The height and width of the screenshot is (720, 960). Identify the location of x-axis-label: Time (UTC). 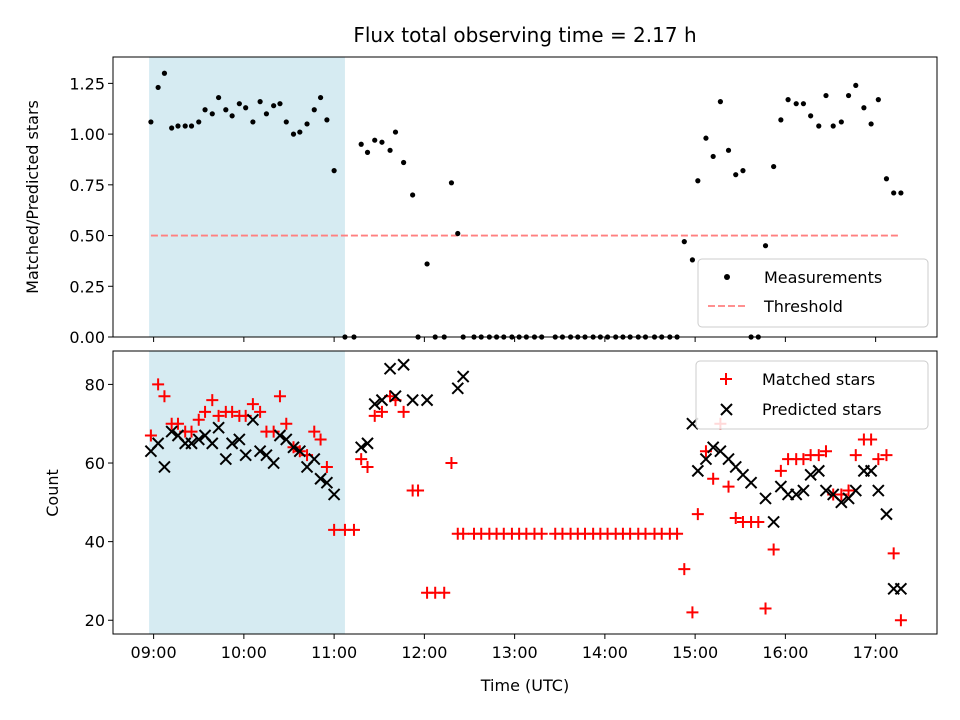
(524, 685).